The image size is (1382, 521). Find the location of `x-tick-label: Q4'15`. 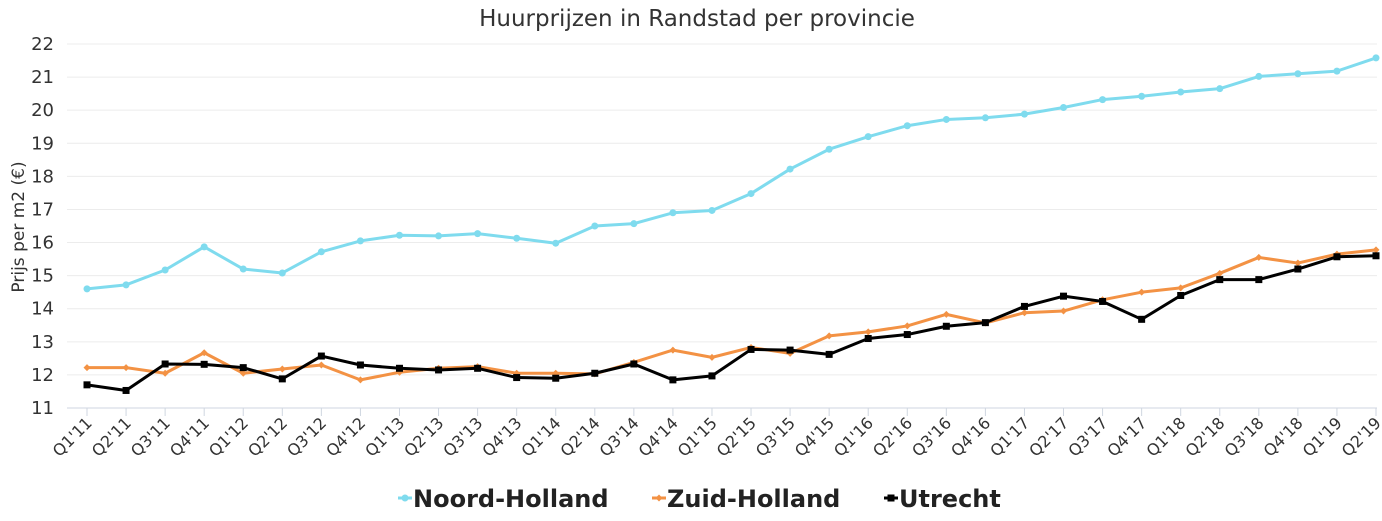

x-tick-label: Q4'15 is located at coordinates (814, 436).